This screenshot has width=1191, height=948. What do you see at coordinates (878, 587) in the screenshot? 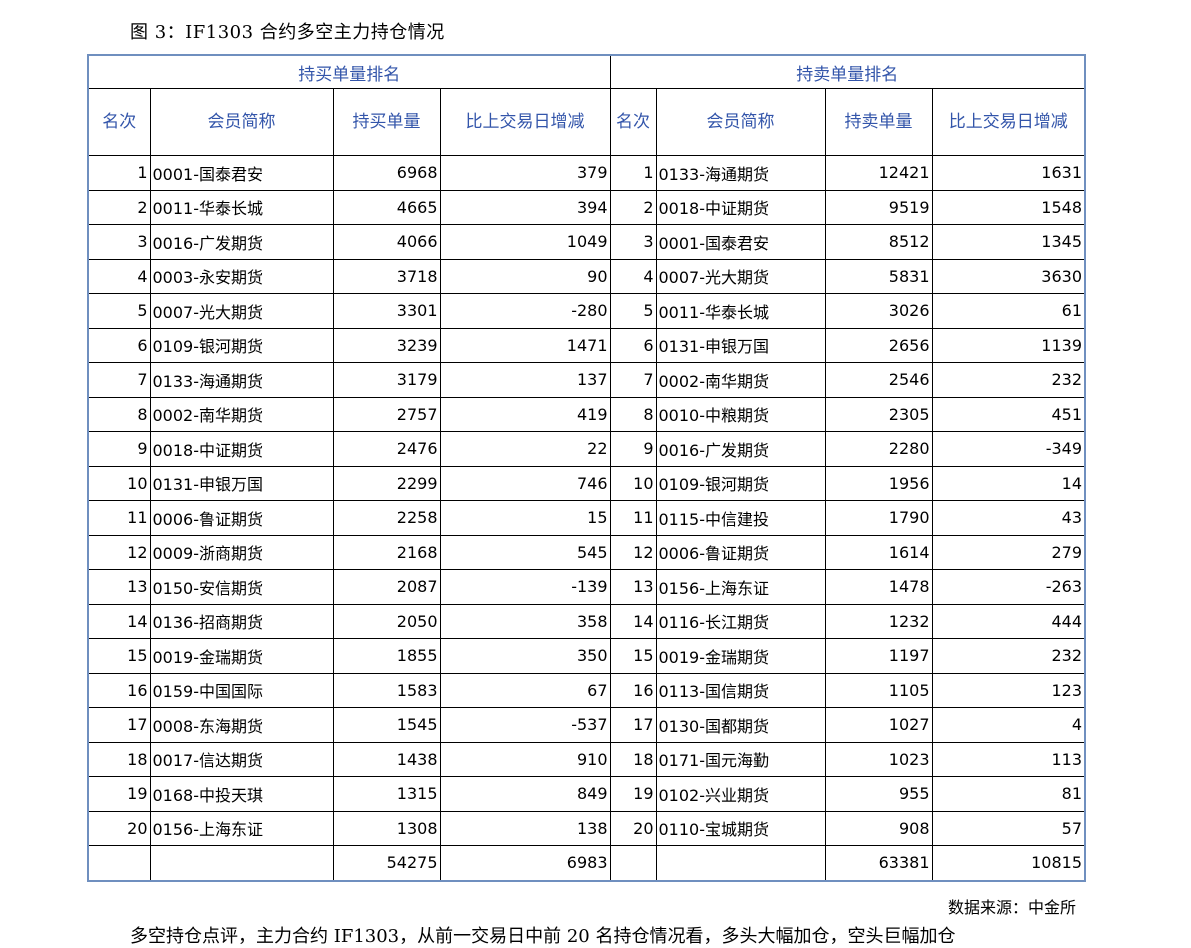
I see `short-qty-cell: 1478` at bounding box center [878, 587].